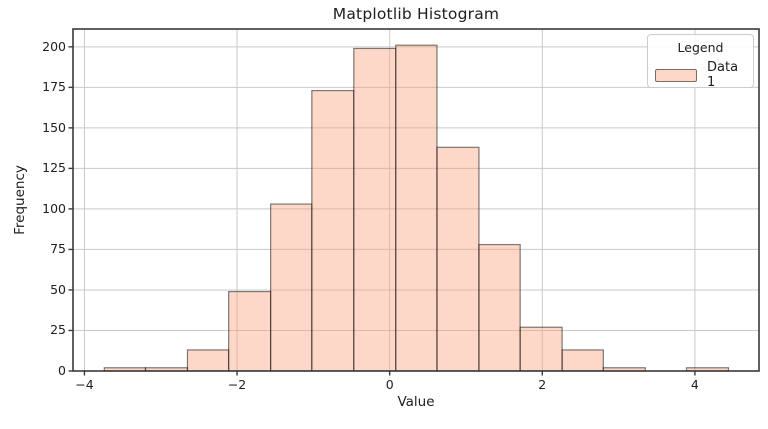 Image resolution: width=768 pixels, height=429 pixels. Describe the element at coordinates (237, 384) in the screenshot. I see `x-tick-label: −2` at that location.